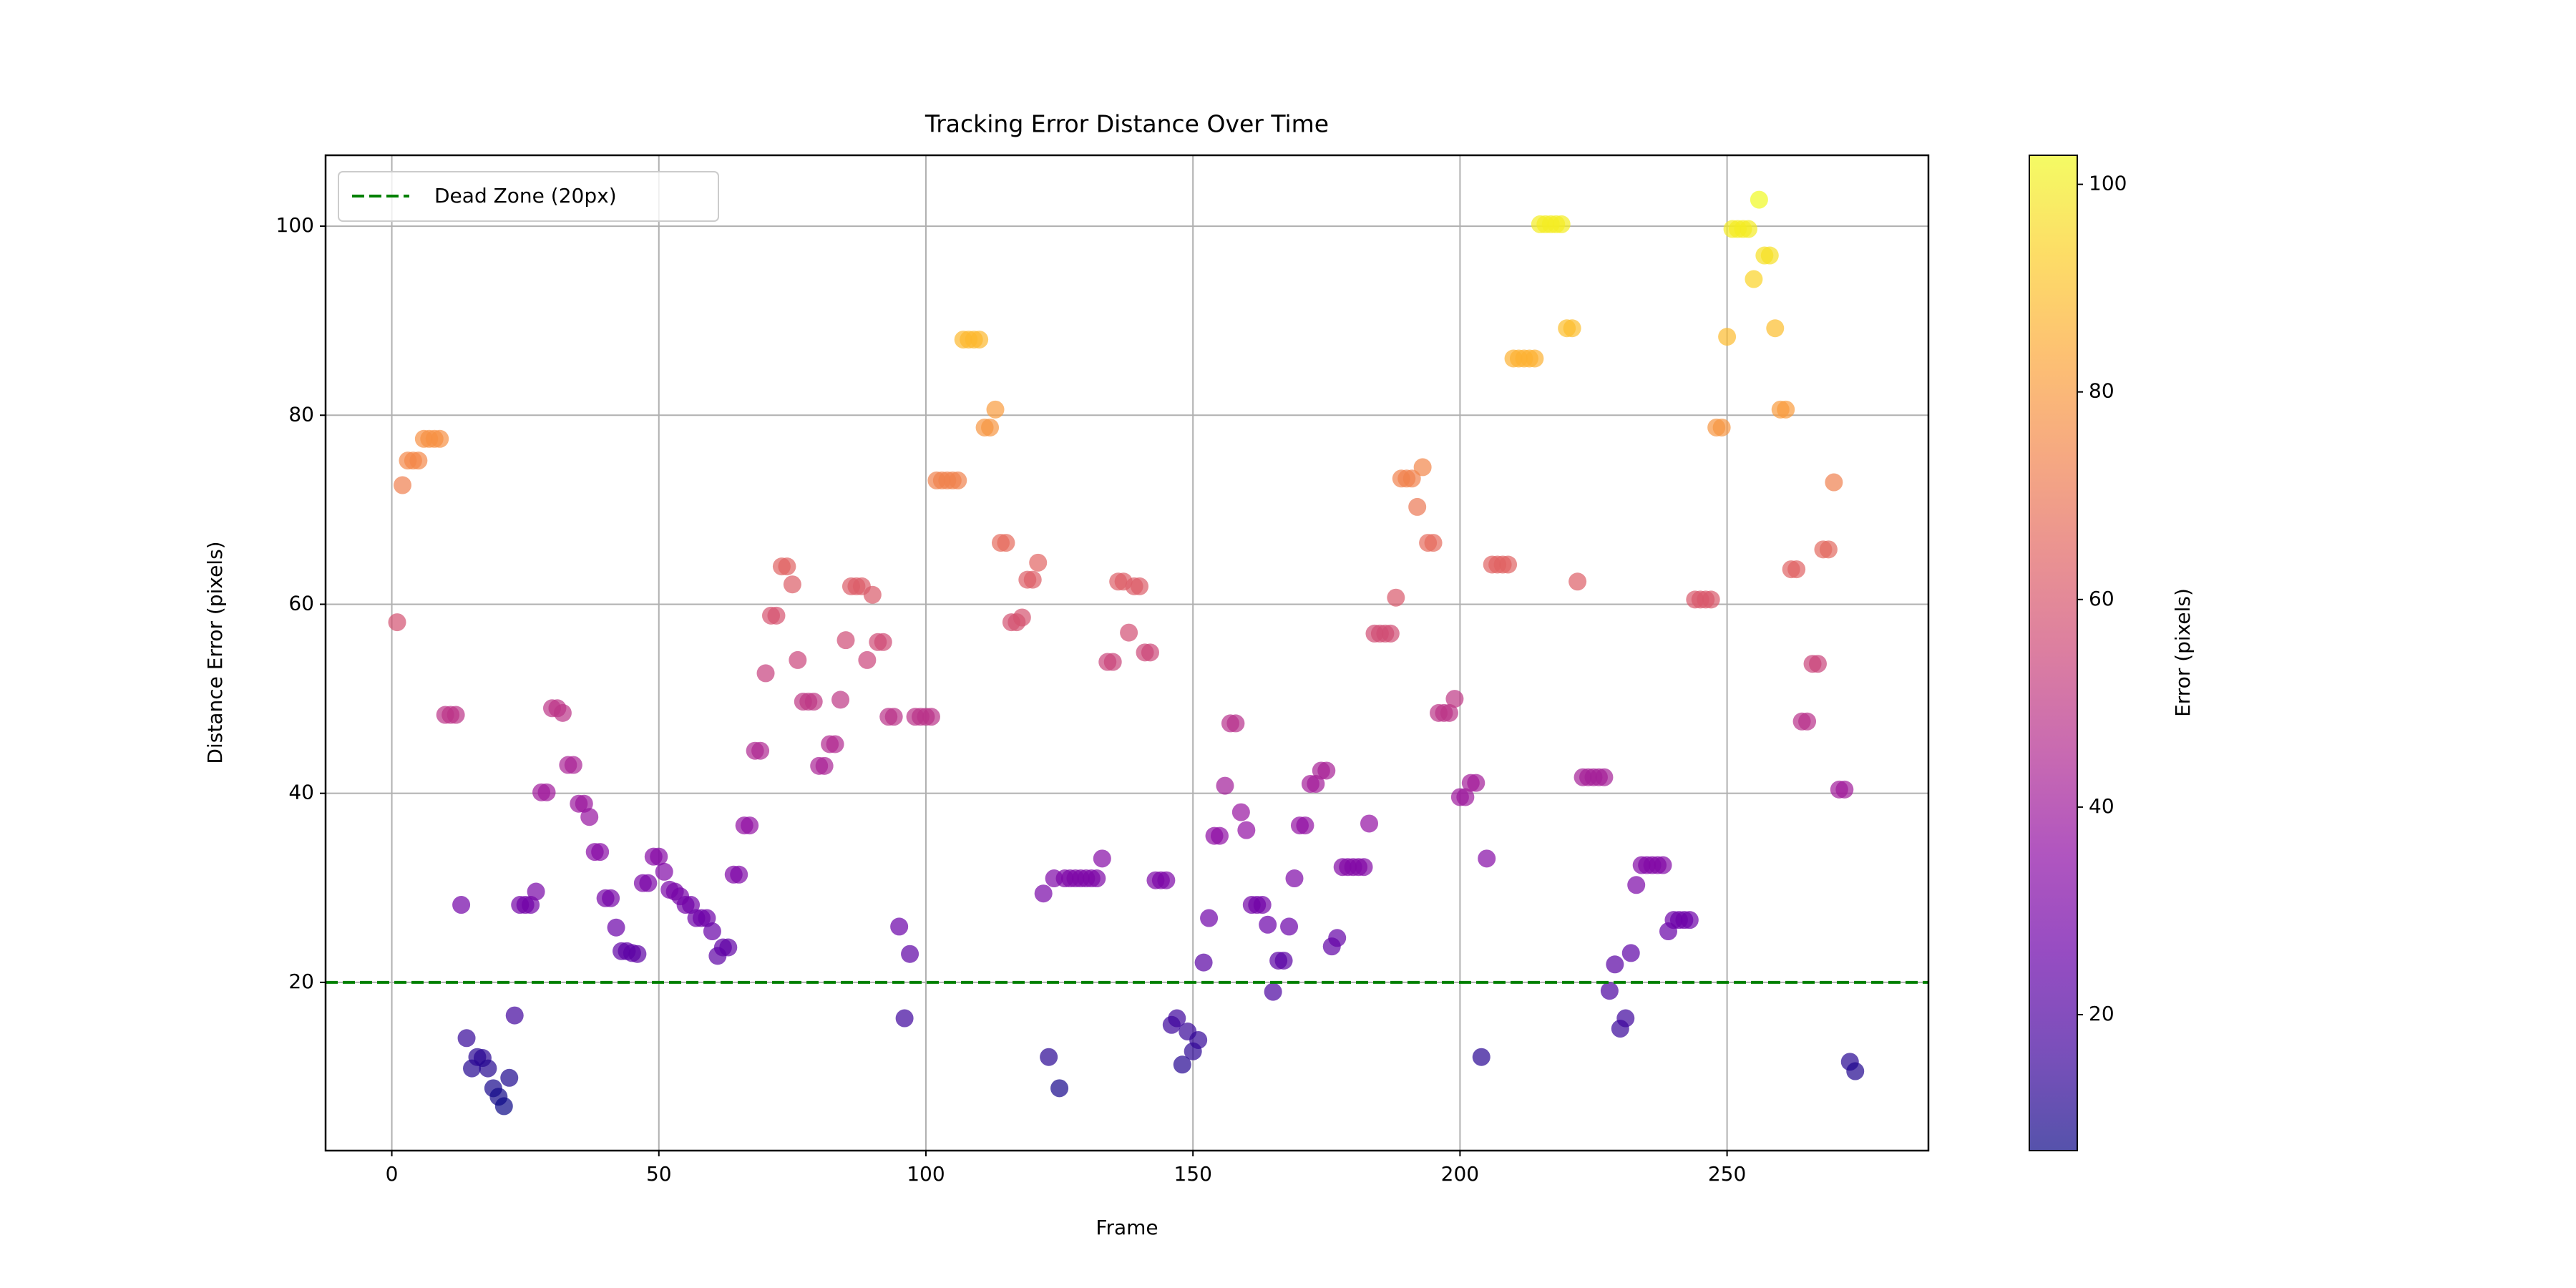 Image resolution: width=2576 pixels, height=1288 pixels. Describe the element at coordinates (2101, 806) in the screenshot. I see `colorbar-tick-label: 40` at that location.